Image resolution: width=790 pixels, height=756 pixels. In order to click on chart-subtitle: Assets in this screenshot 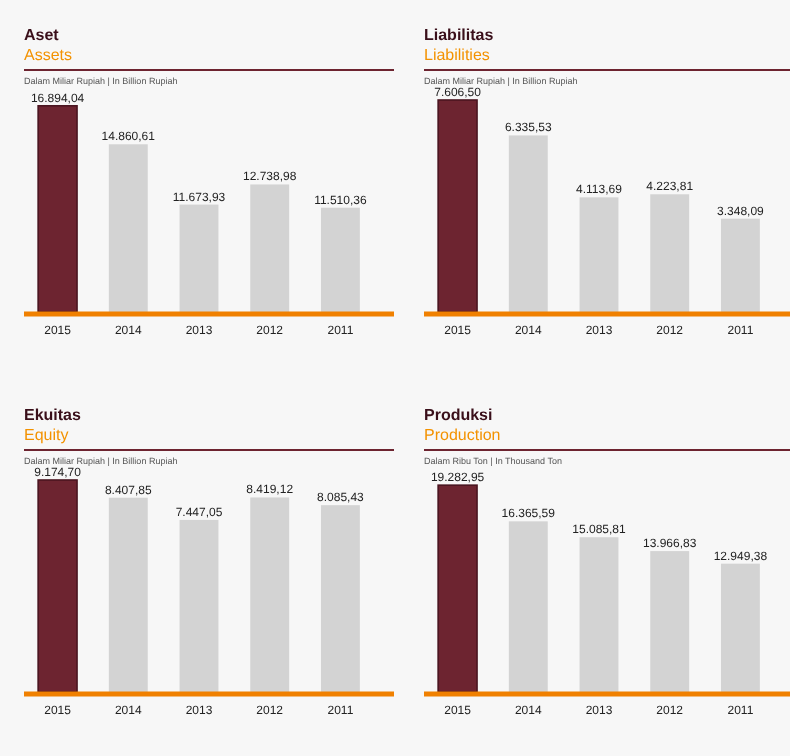, I will do `click(48, 55)`.